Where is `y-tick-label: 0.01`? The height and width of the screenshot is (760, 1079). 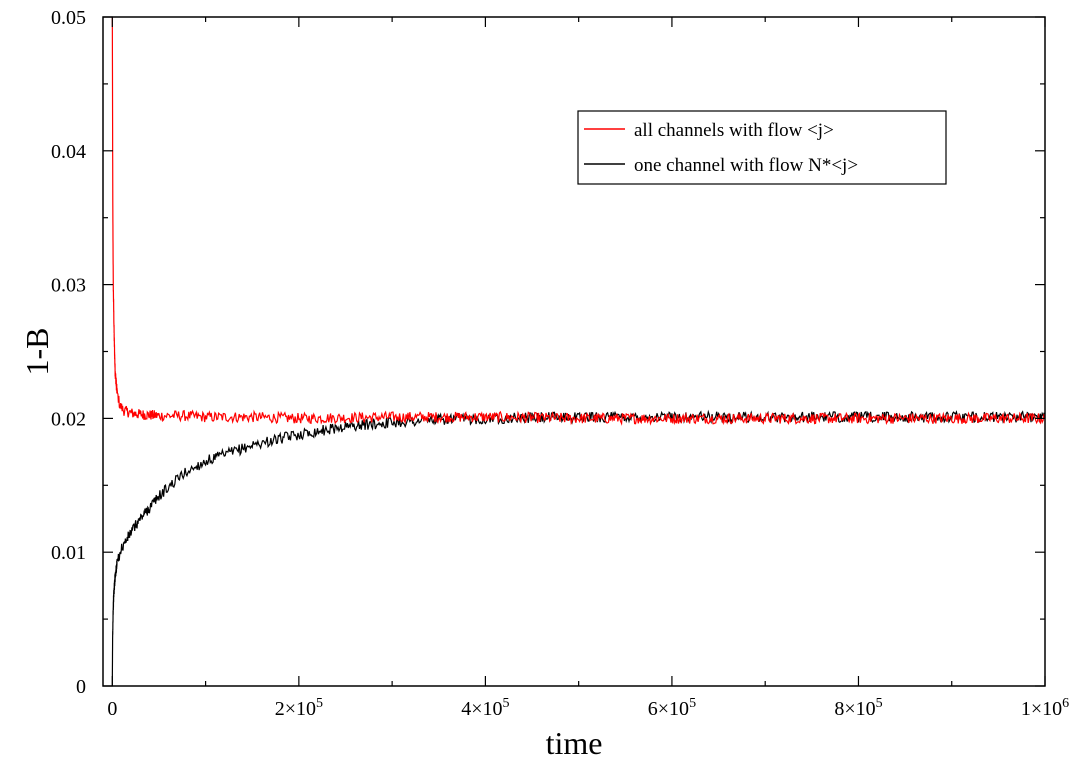
y-tick-label: 0.01 is located at coordinates (68, 553).